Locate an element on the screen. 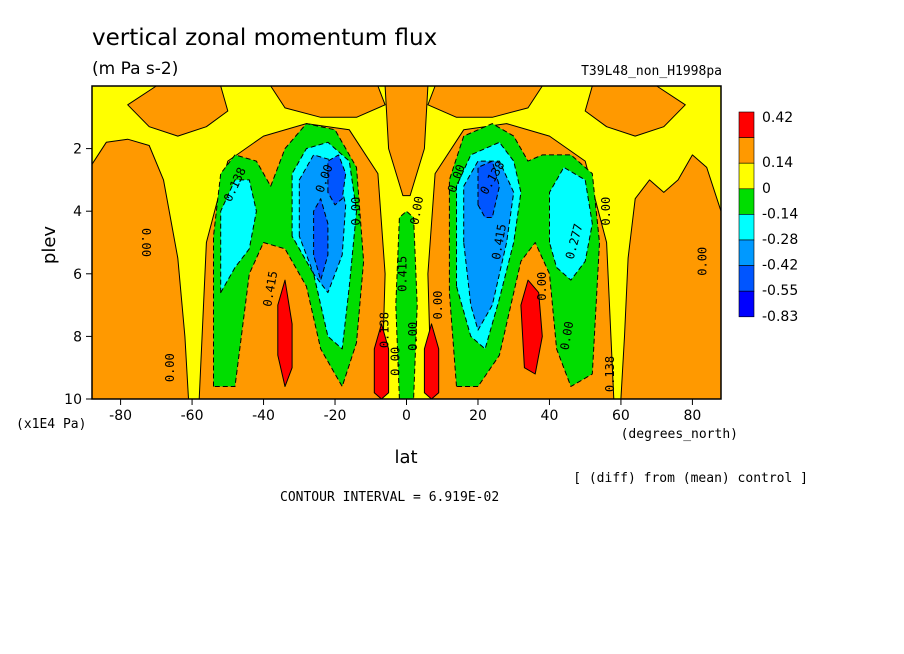 The height and width of the screenshot is (654, 904). y-axis-label: plev is located at coordinates (49, 245).